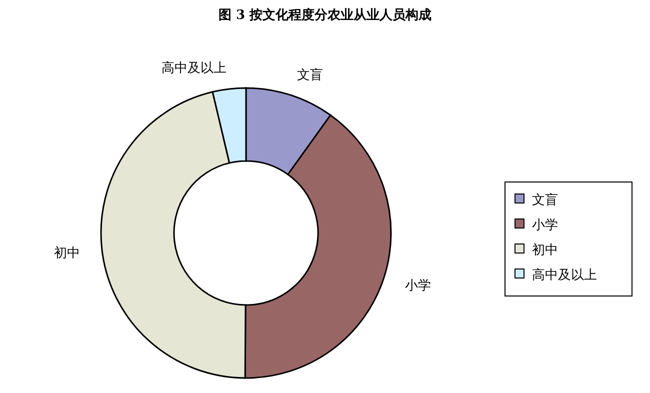  Describe the element at coordinates (310, 75) in the screenshot. I see `slice-label: 文盲` at that location.